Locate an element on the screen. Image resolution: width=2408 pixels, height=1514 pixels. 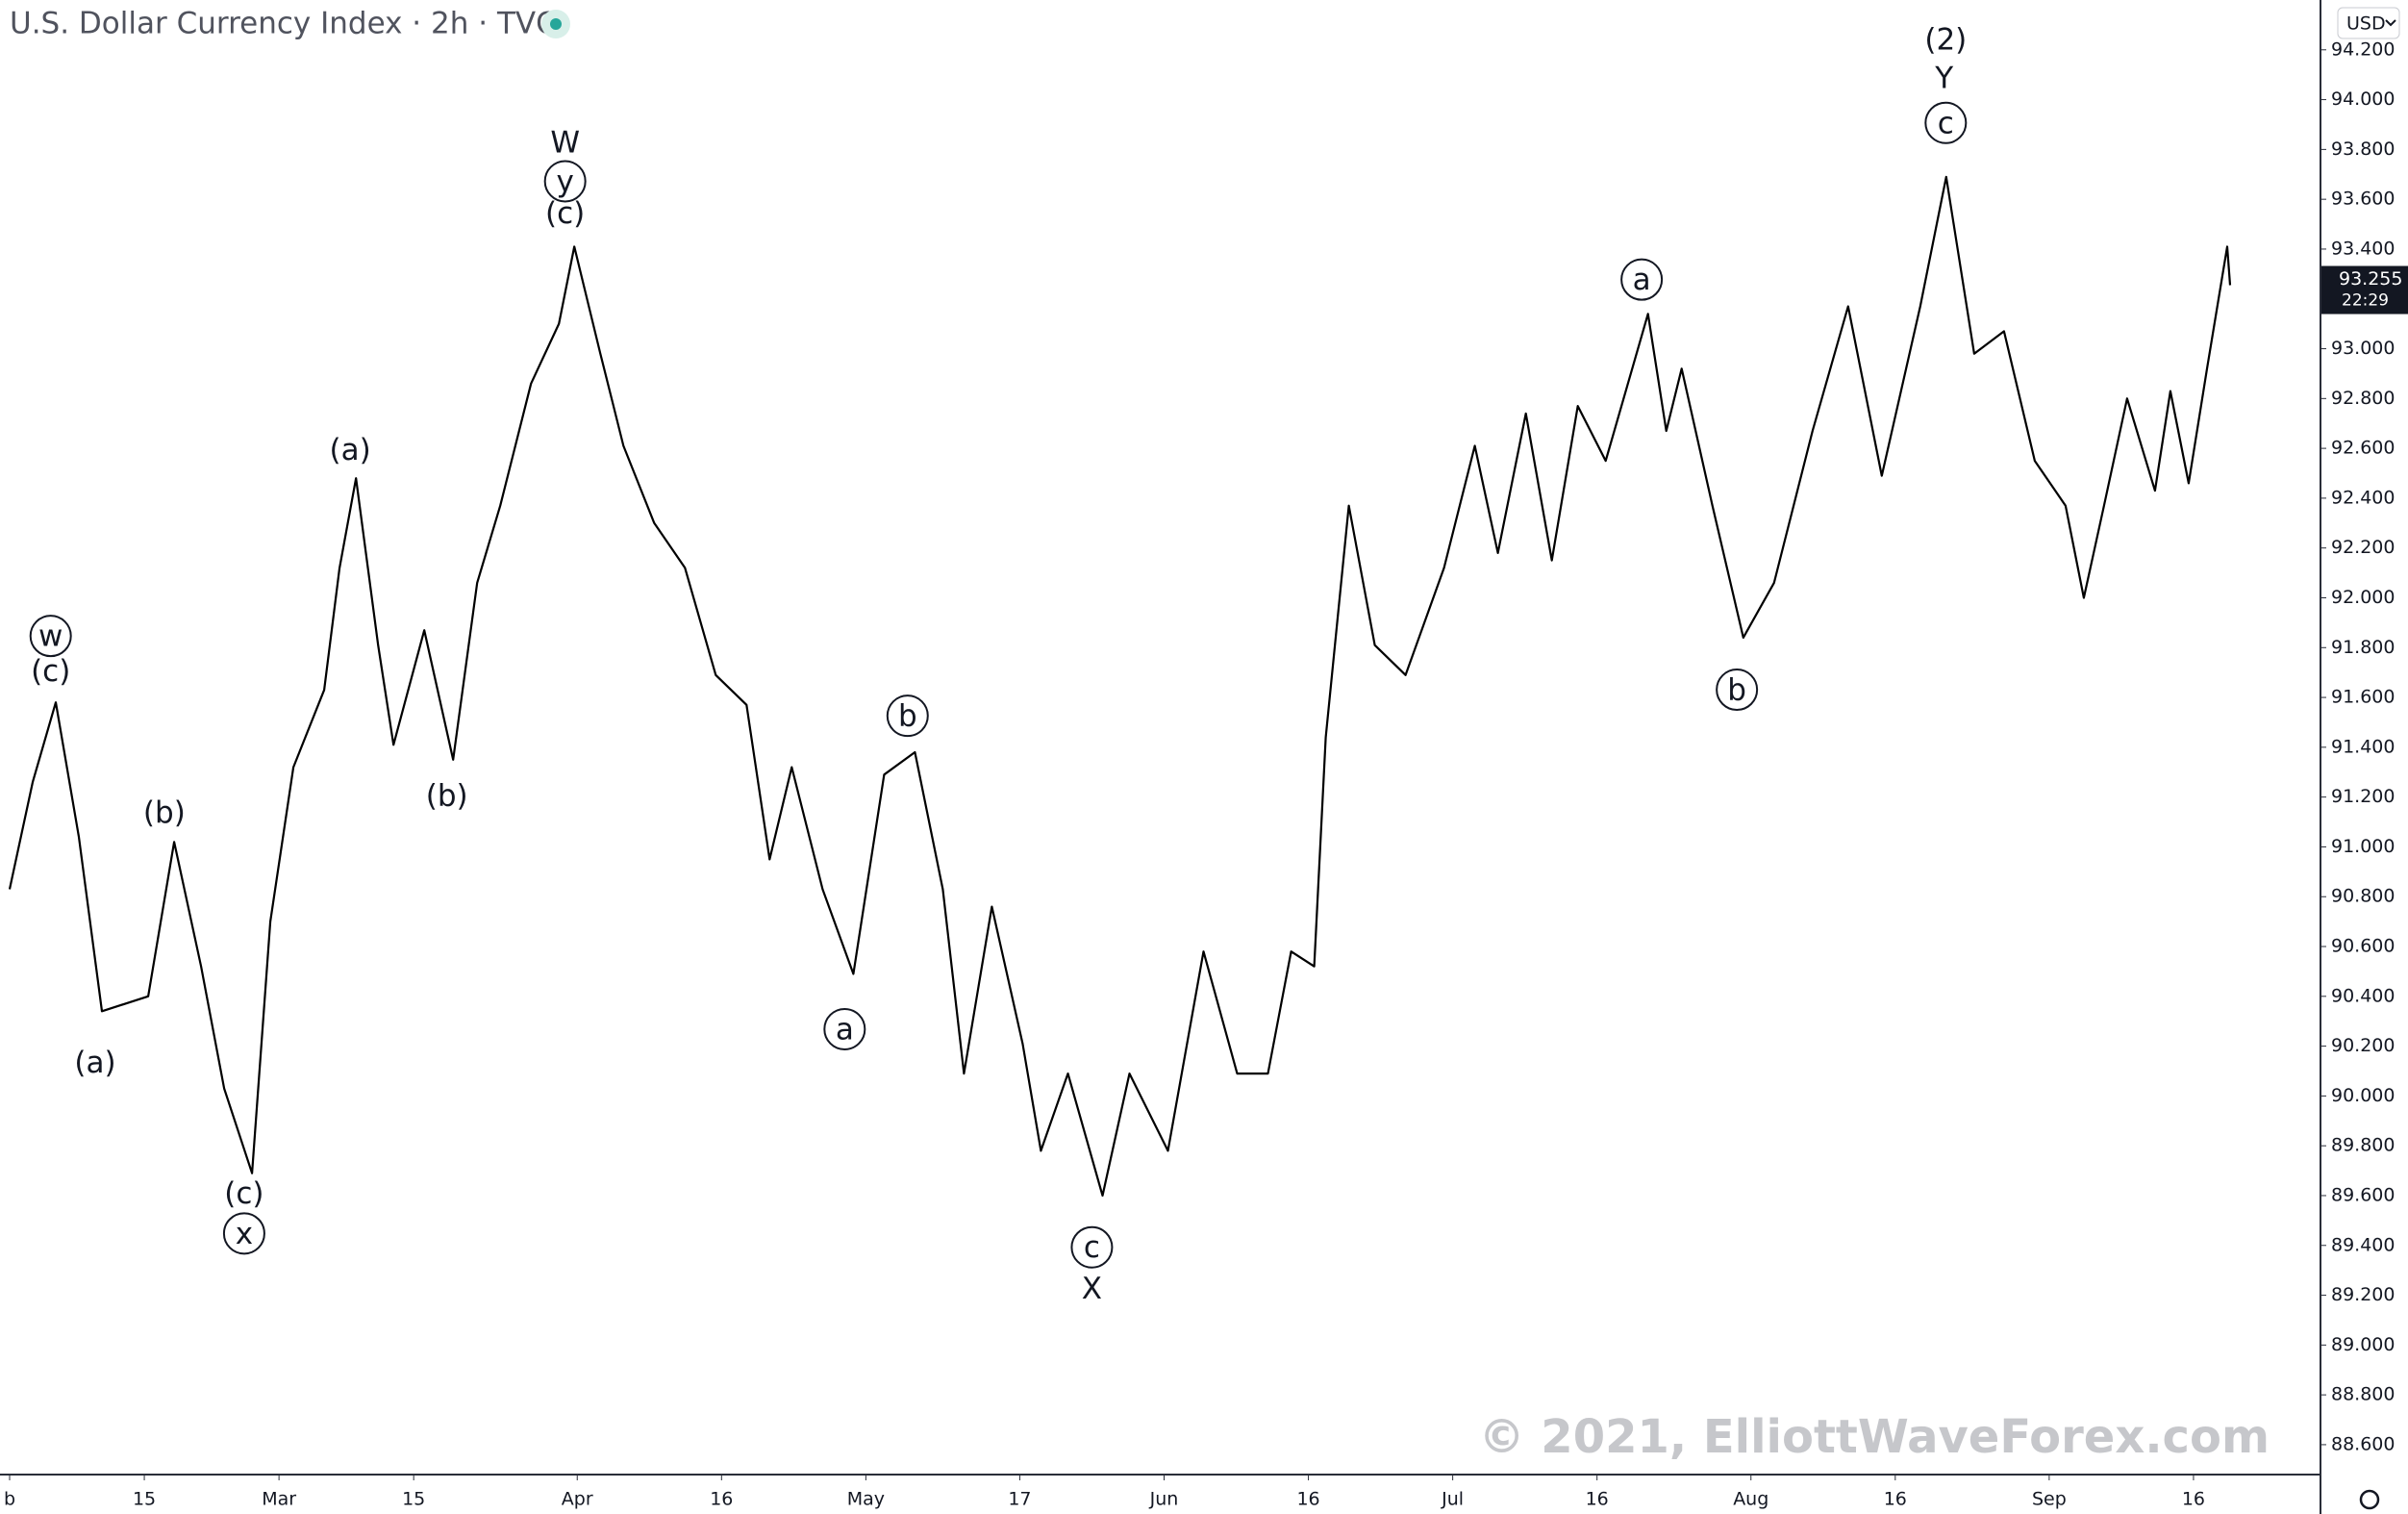
y-tick-label: 88.800 is located at coordinates (2363, 1394).